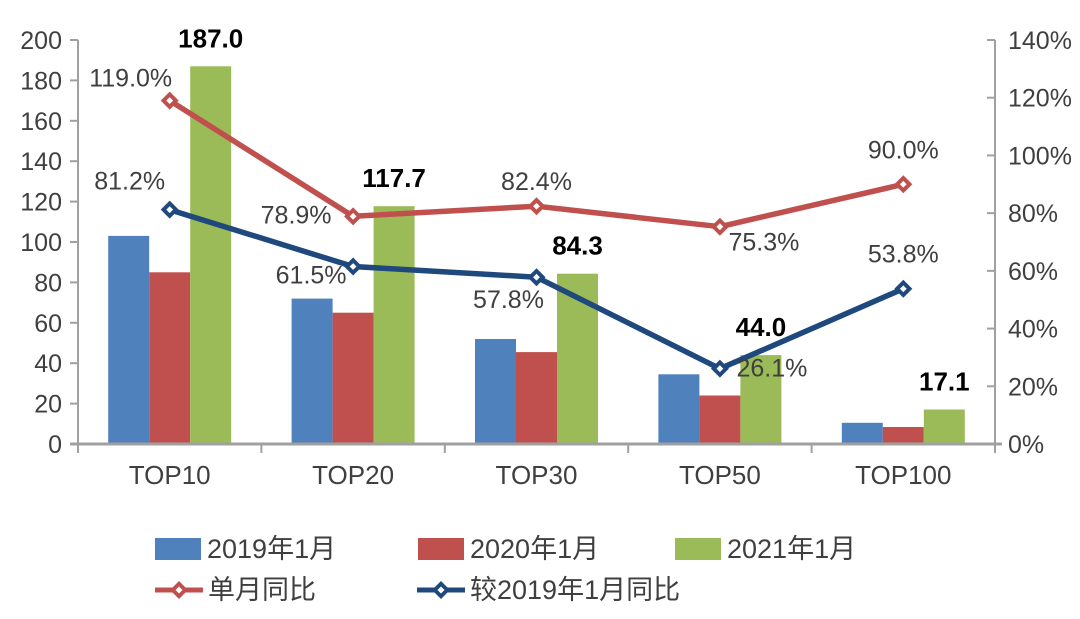 This screenshot has height=619, width=1080. I want to click on left-axis-tick-label: 40, so click(48, 364).